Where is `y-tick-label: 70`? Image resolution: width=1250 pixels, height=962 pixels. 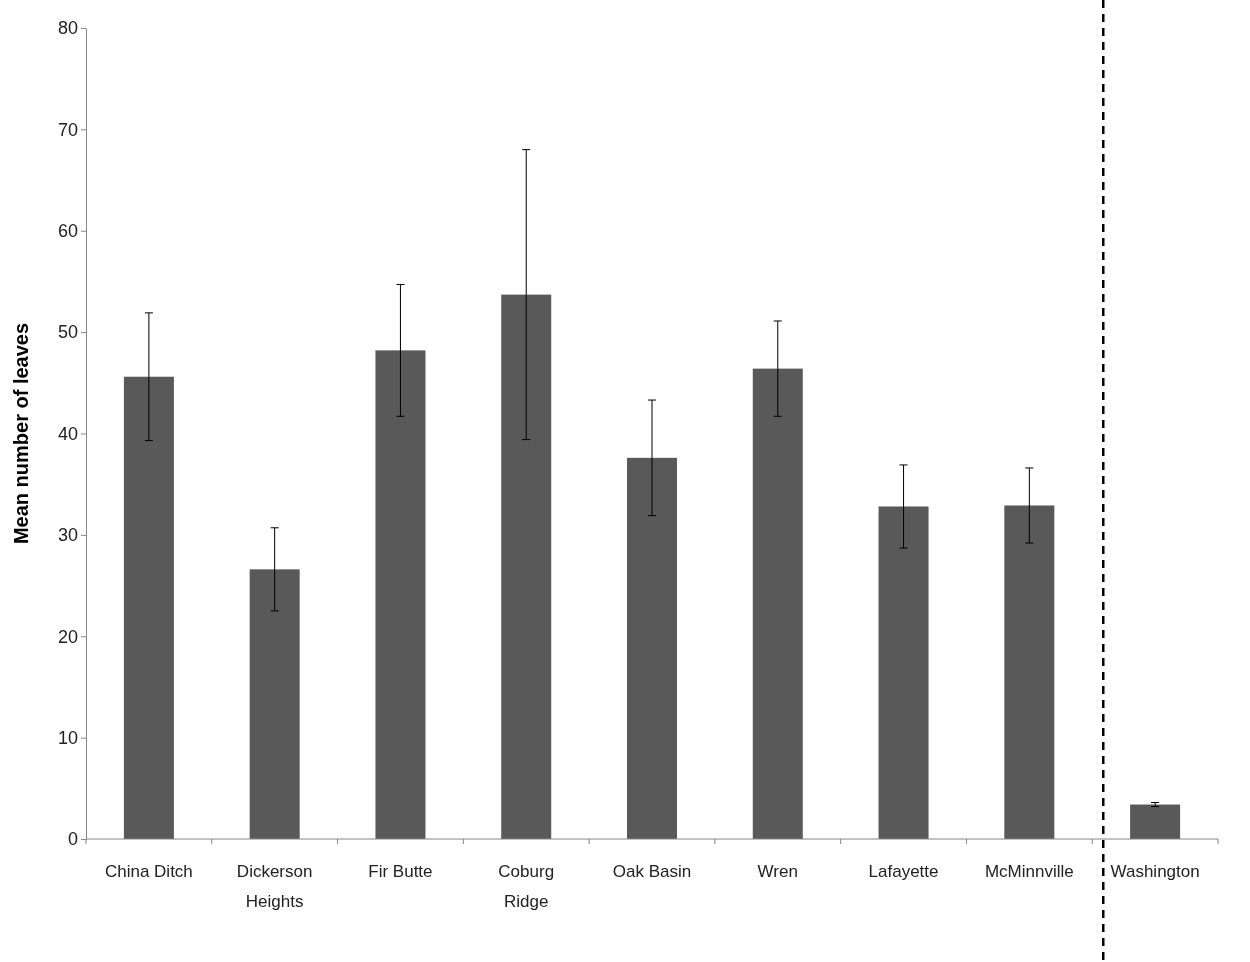
y-tick-label: 70 is located at coordinates (67, 129).